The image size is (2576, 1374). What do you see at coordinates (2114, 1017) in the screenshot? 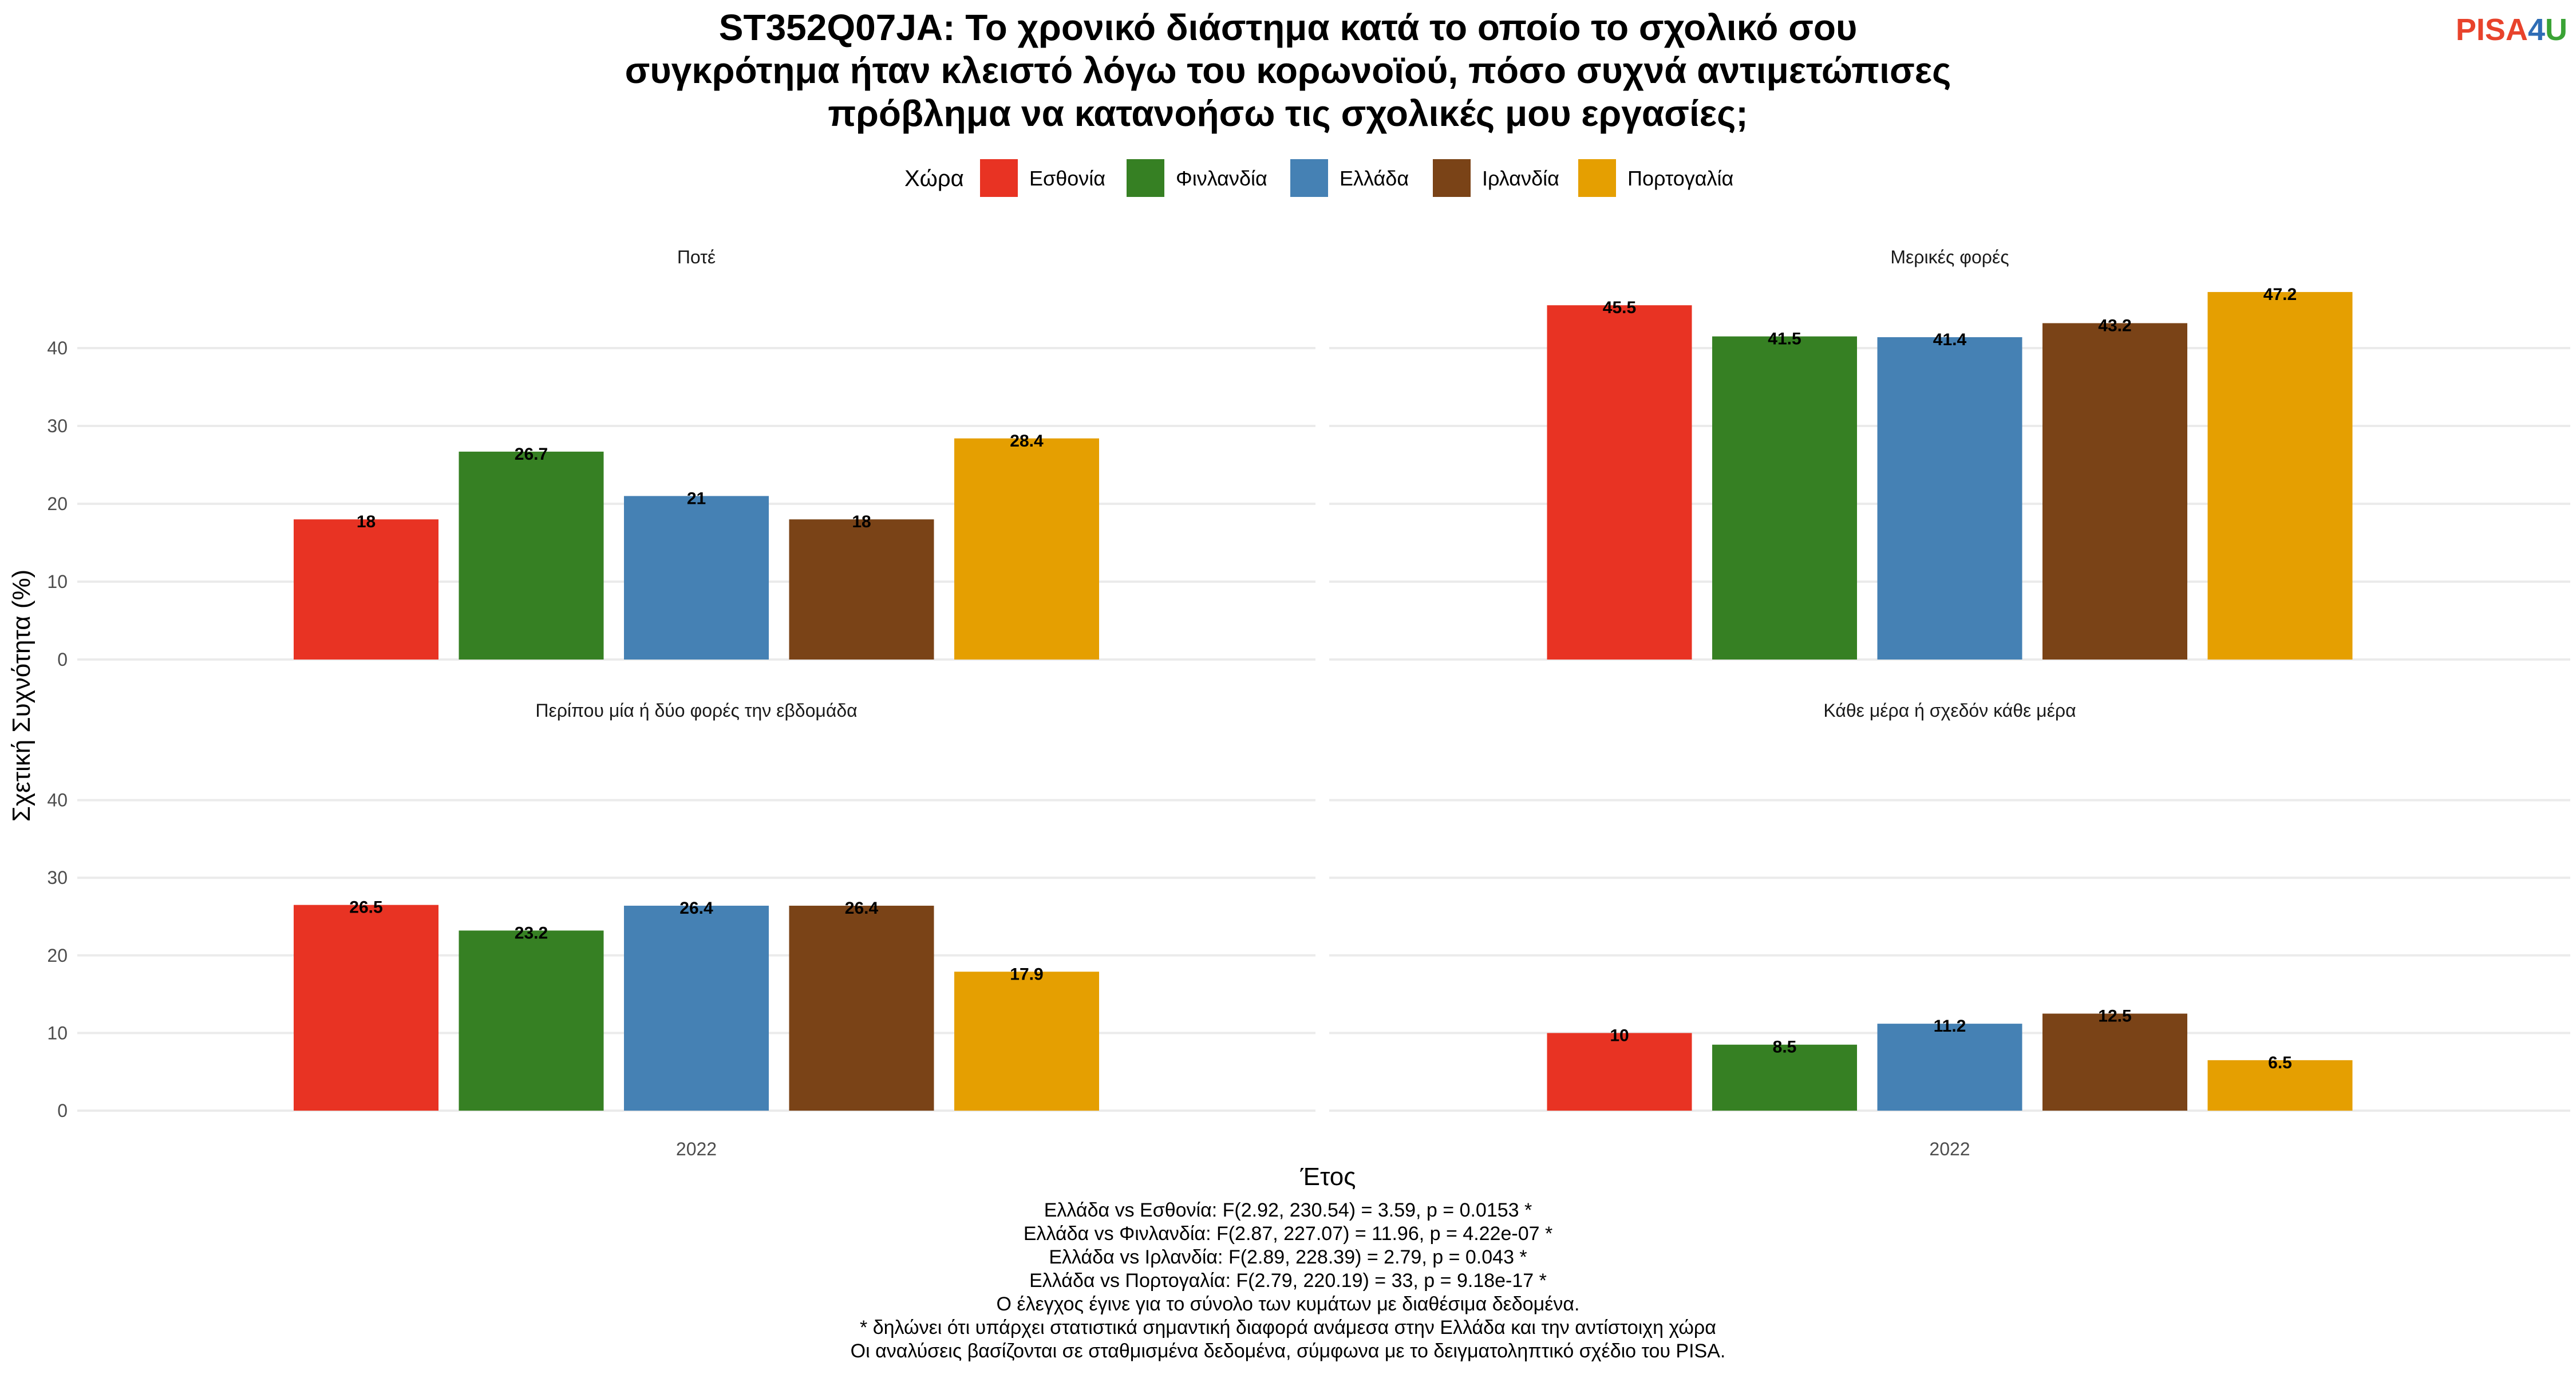
I see `bar-value-label: 12.5` at bounding box center [2114, 1017].